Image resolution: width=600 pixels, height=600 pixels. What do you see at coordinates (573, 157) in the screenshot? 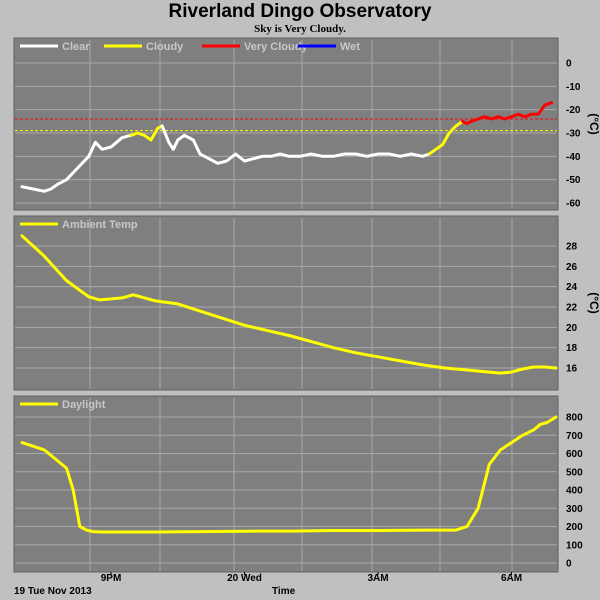
I see `y-tick-label: -40` at bounding box center [573, 157].